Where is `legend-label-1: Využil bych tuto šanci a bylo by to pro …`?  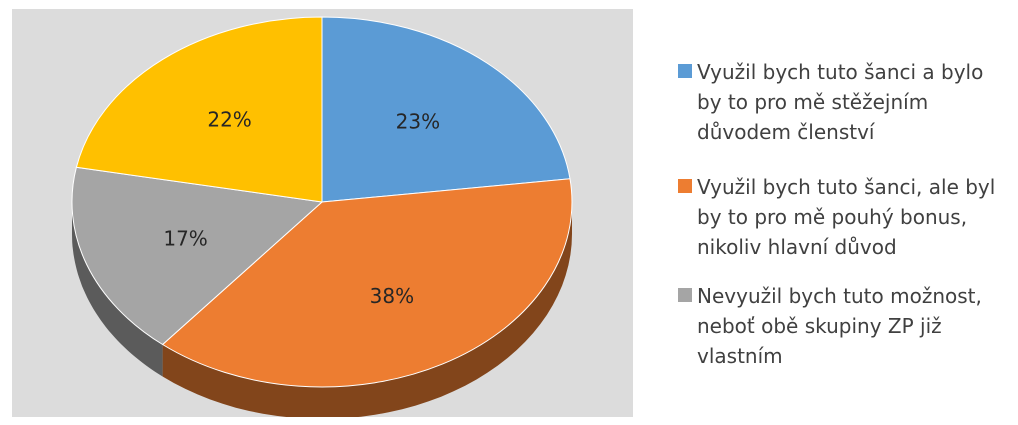 legend-label-1: Využil bych tuto šanci a bylo by to pro … is located at coordinates (840, 102).